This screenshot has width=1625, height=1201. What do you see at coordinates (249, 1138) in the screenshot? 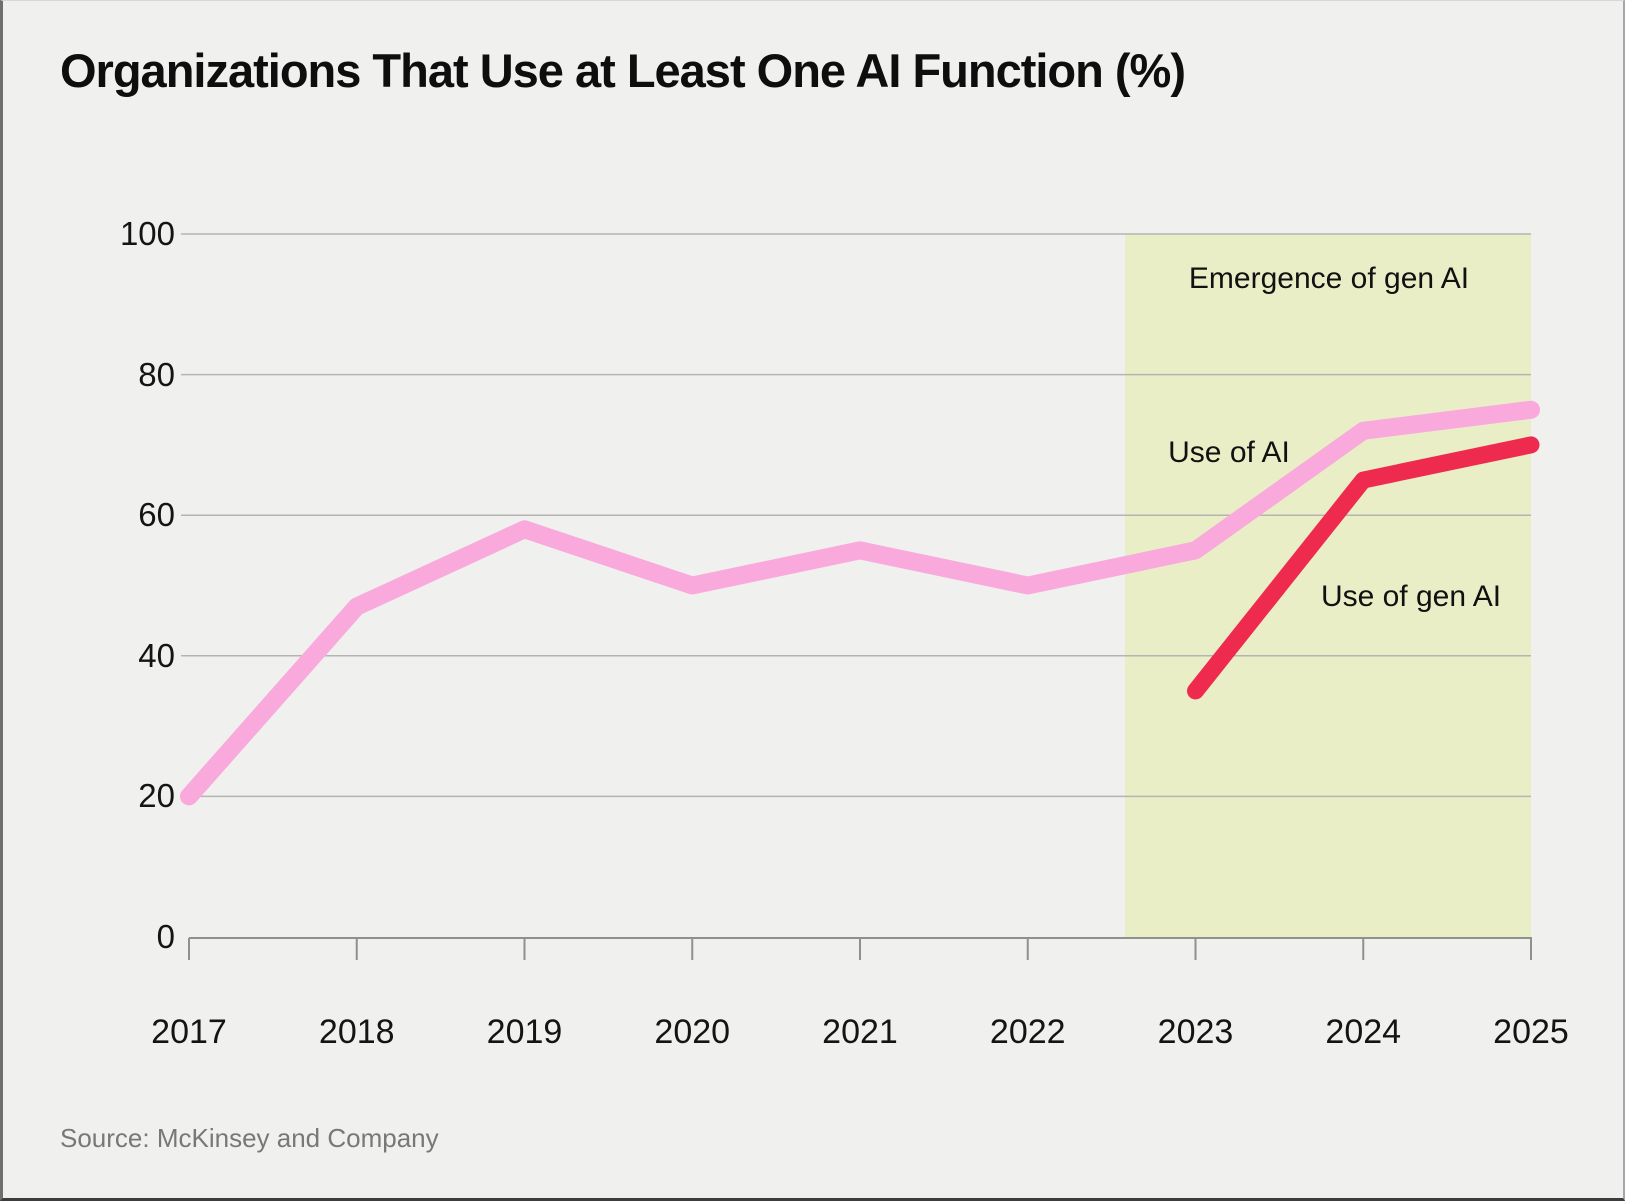
I see `source-note: Source: McKinsey and Company` at bounding box center [249, 1138].